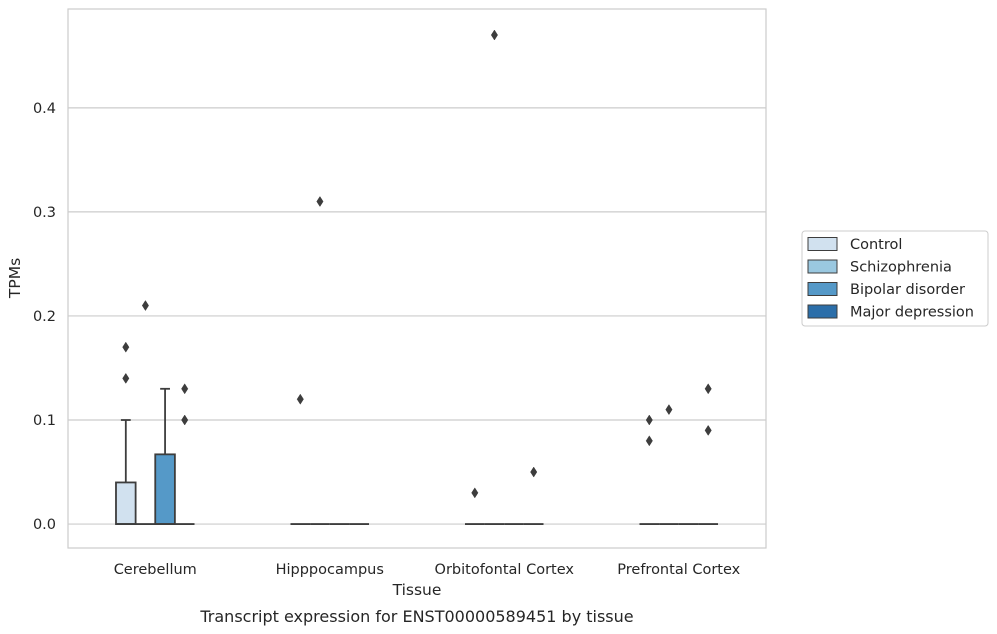 This screenshot has height=634, width=997. Describe the element at coordinates (901, 268) in the screenshot. I see `legend-label: Schizophrenia` at that location.